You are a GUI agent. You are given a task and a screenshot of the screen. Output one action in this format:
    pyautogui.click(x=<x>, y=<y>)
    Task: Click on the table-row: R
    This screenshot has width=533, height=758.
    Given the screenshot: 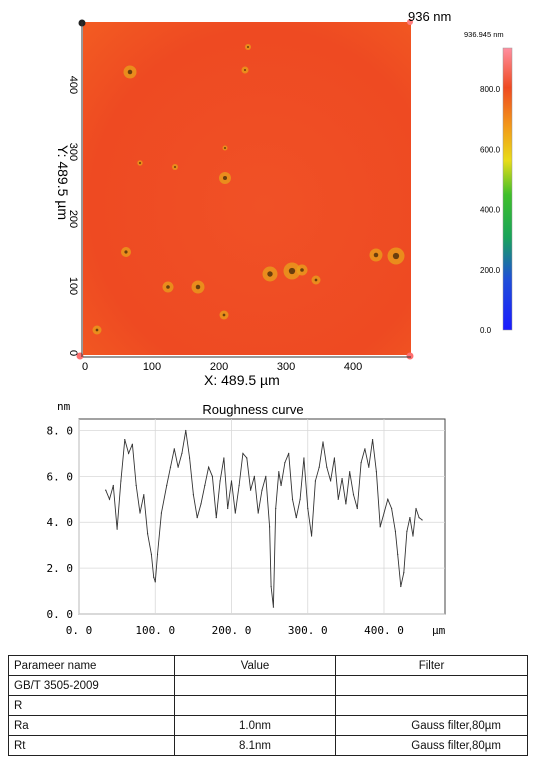 What is the action you would take?
    pyautogui.click(x=268, y=705)
    